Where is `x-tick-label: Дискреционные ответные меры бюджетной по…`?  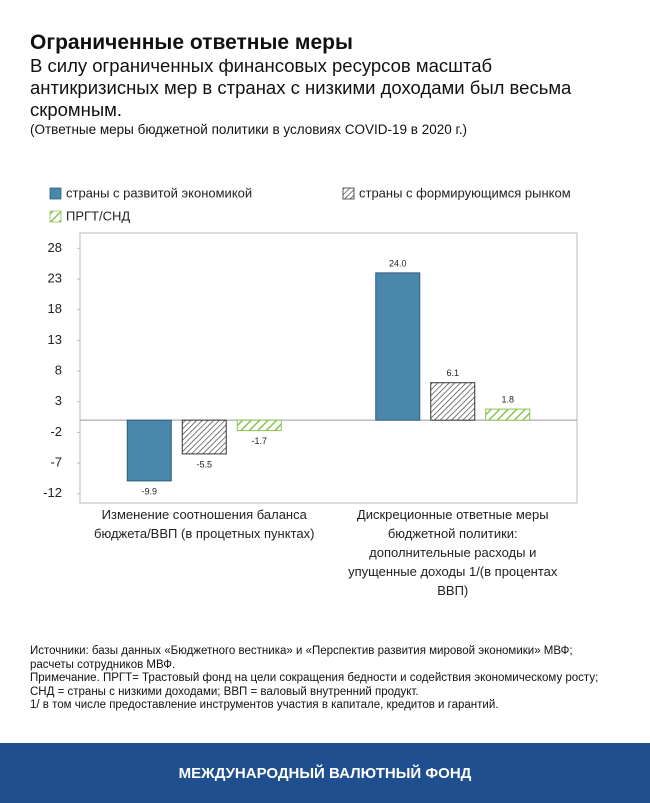
x-tick-label: Дискреционные ответные меры бюджетной по… is located at coordinates (453, 552).